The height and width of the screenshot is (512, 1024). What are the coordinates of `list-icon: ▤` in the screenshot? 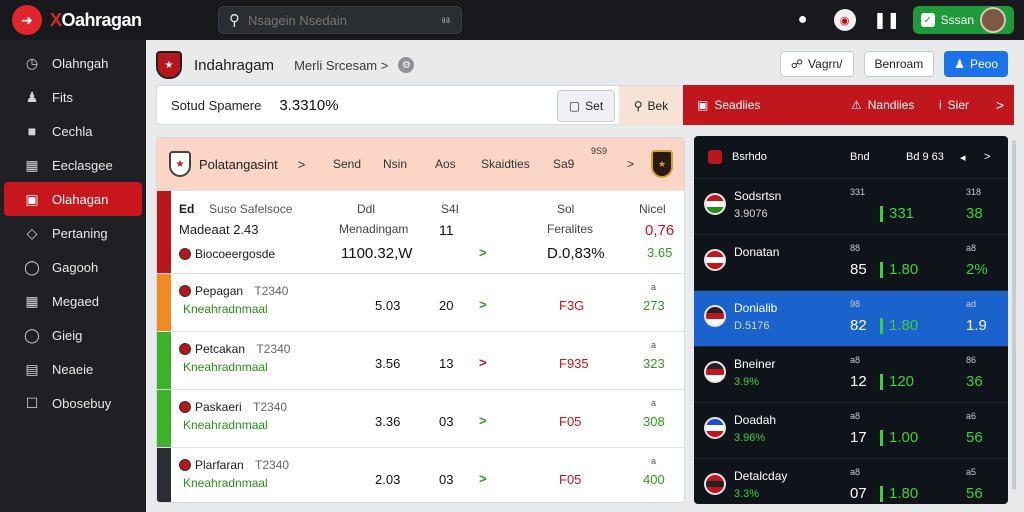 It's located at (32, 368).